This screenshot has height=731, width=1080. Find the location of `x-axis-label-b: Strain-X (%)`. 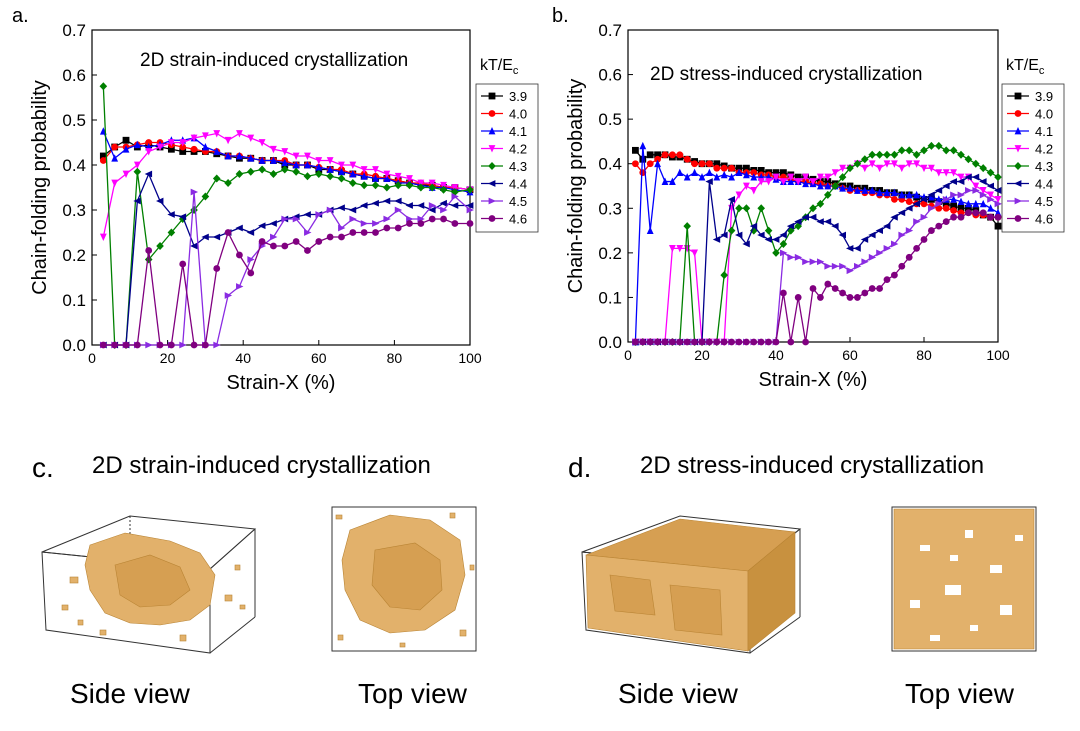

x-axis-label-b: Strain-X (%) is located at coordinates (813, 380).